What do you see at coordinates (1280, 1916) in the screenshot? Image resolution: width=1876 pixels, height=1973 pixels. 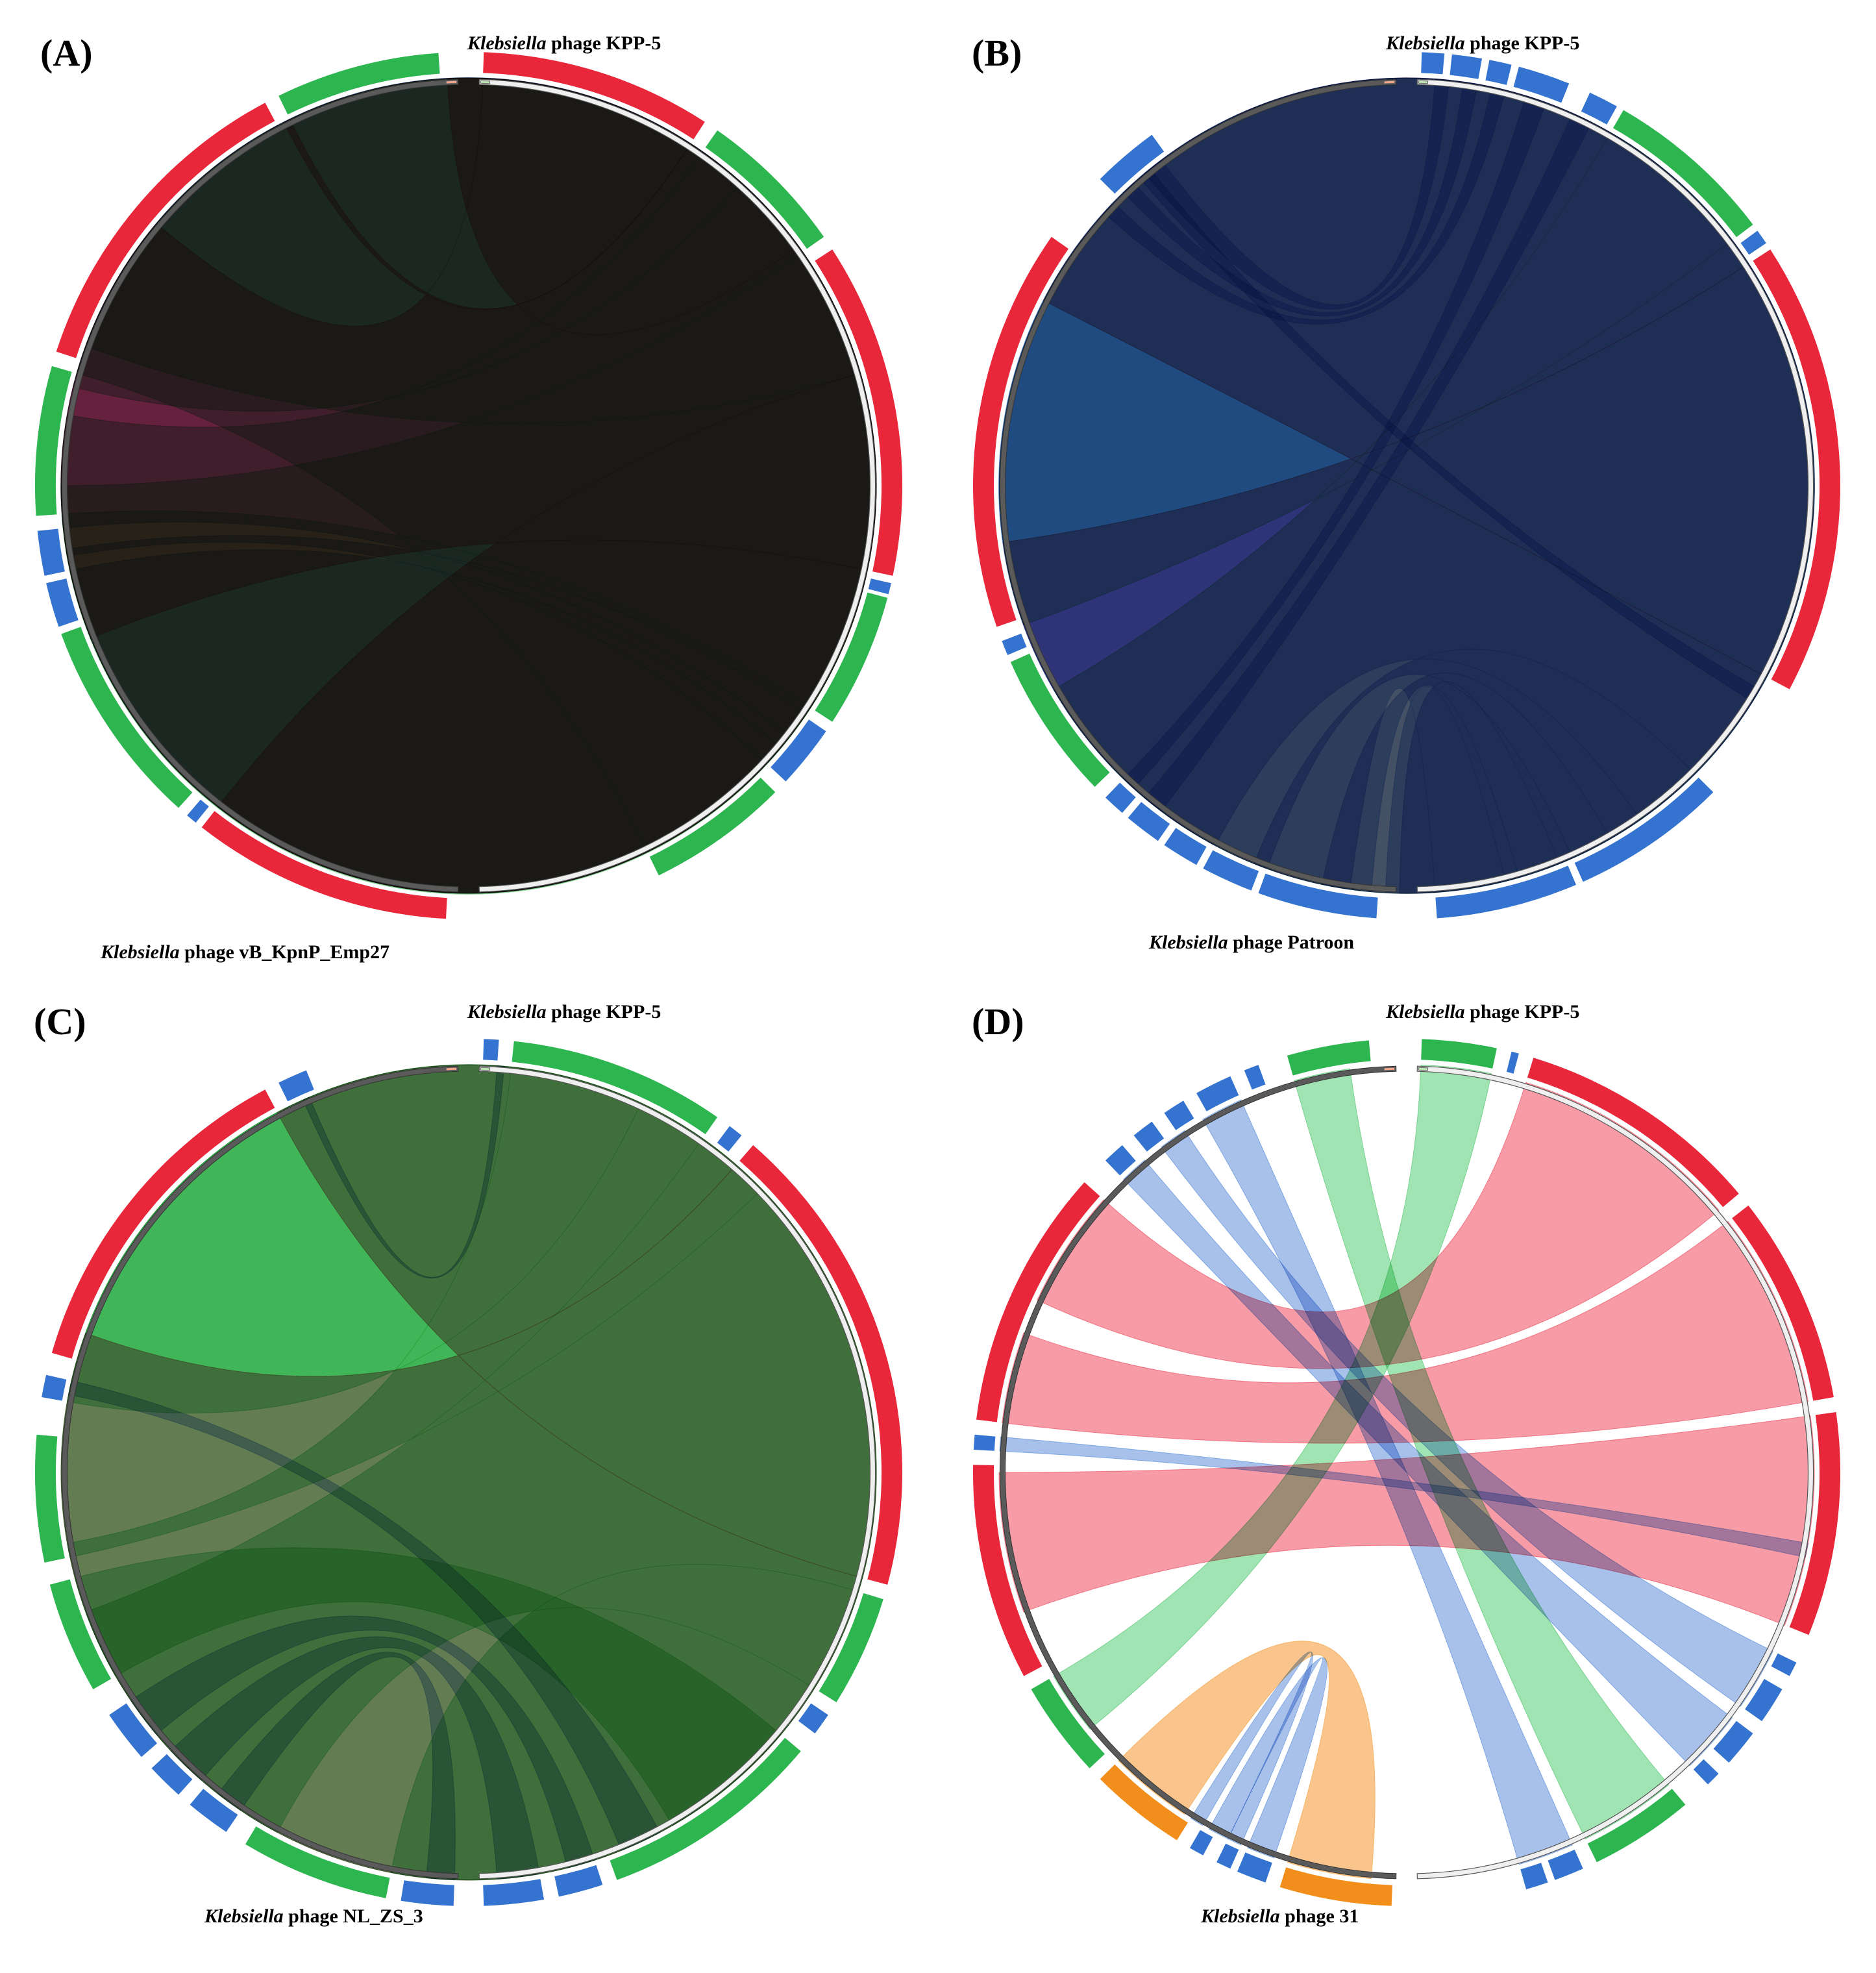 I see `query-genome-label: Klebsiella phage 31` at bounding box center [1280, 1916].